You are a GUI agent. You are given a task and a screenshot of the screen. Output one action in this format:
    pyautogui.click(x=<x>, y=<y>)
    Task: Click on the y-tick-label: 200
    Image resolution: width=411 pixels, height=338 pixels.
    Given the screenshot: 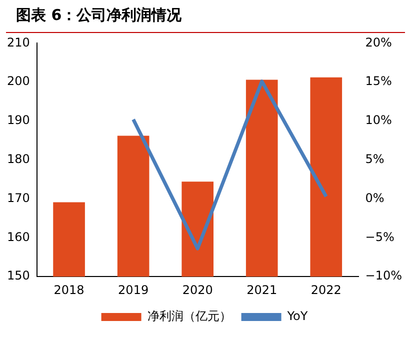 What is the action you would take?
    pyautogui.click(x=18, y=81)
    